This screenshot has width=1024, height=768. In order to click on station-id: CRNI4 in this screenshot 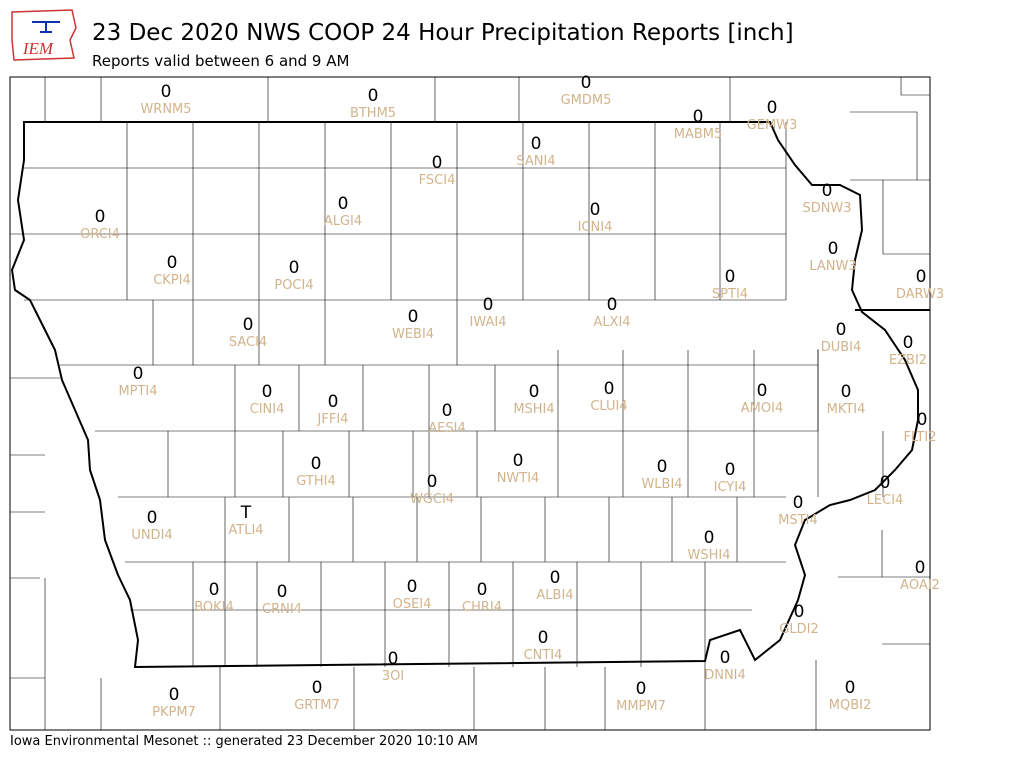, I will do `click(282, 609)`.